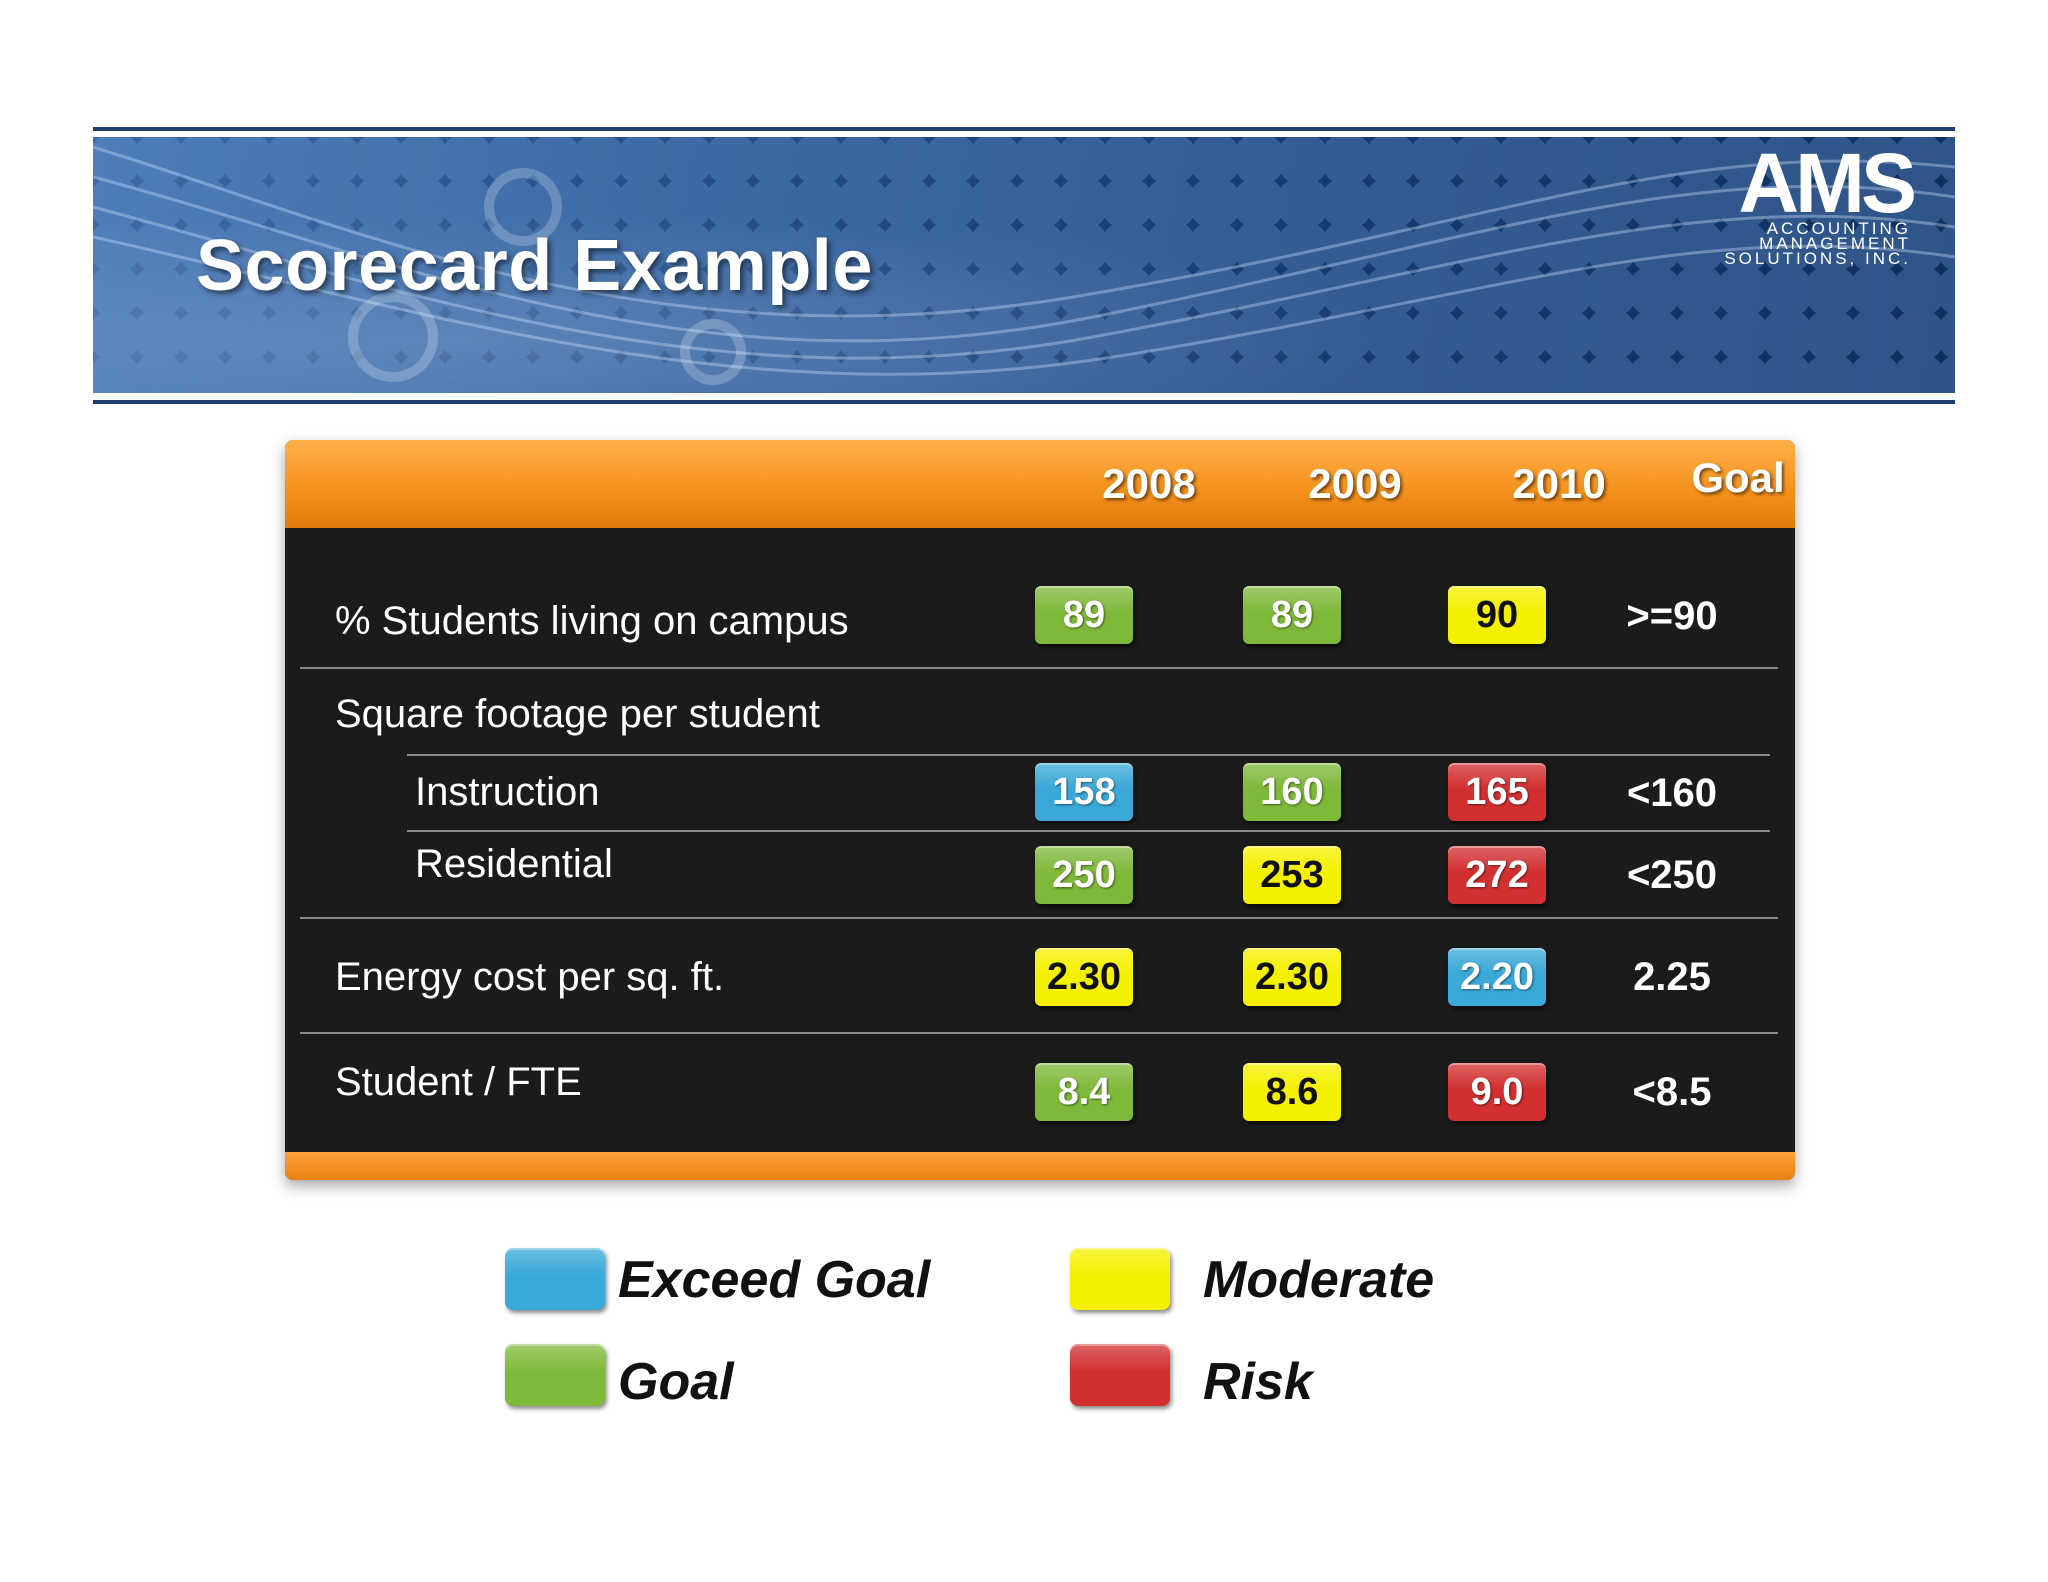 This screenshot has height=1582, width=2048. I want to click on legend-swatch-exceed, so click(555, 1279).